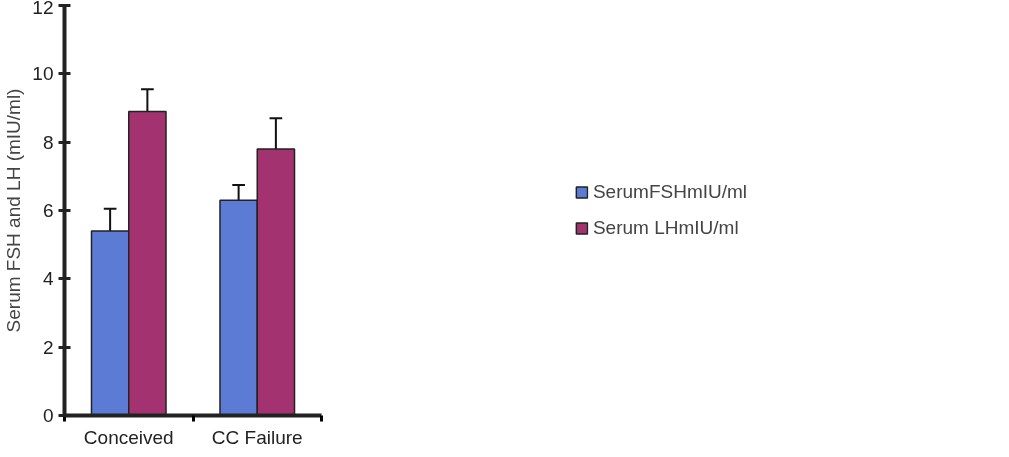  What do you see at coordinates (257, 437) in the screenshot?
I see `x-tick-label: CC Failure` at bounding box center [257, 437].